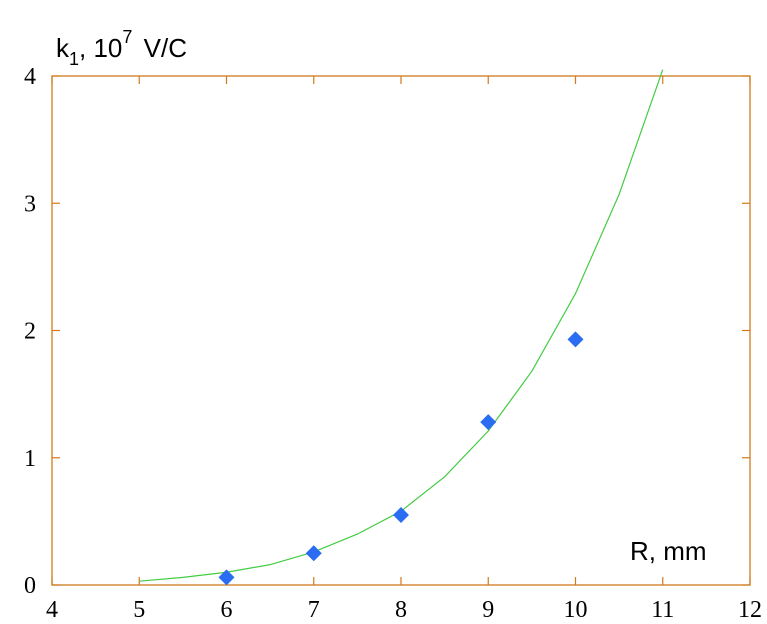 This screenshot has width=767, height=624. I want to click on x-tick-label: 9, so click(488, 610).